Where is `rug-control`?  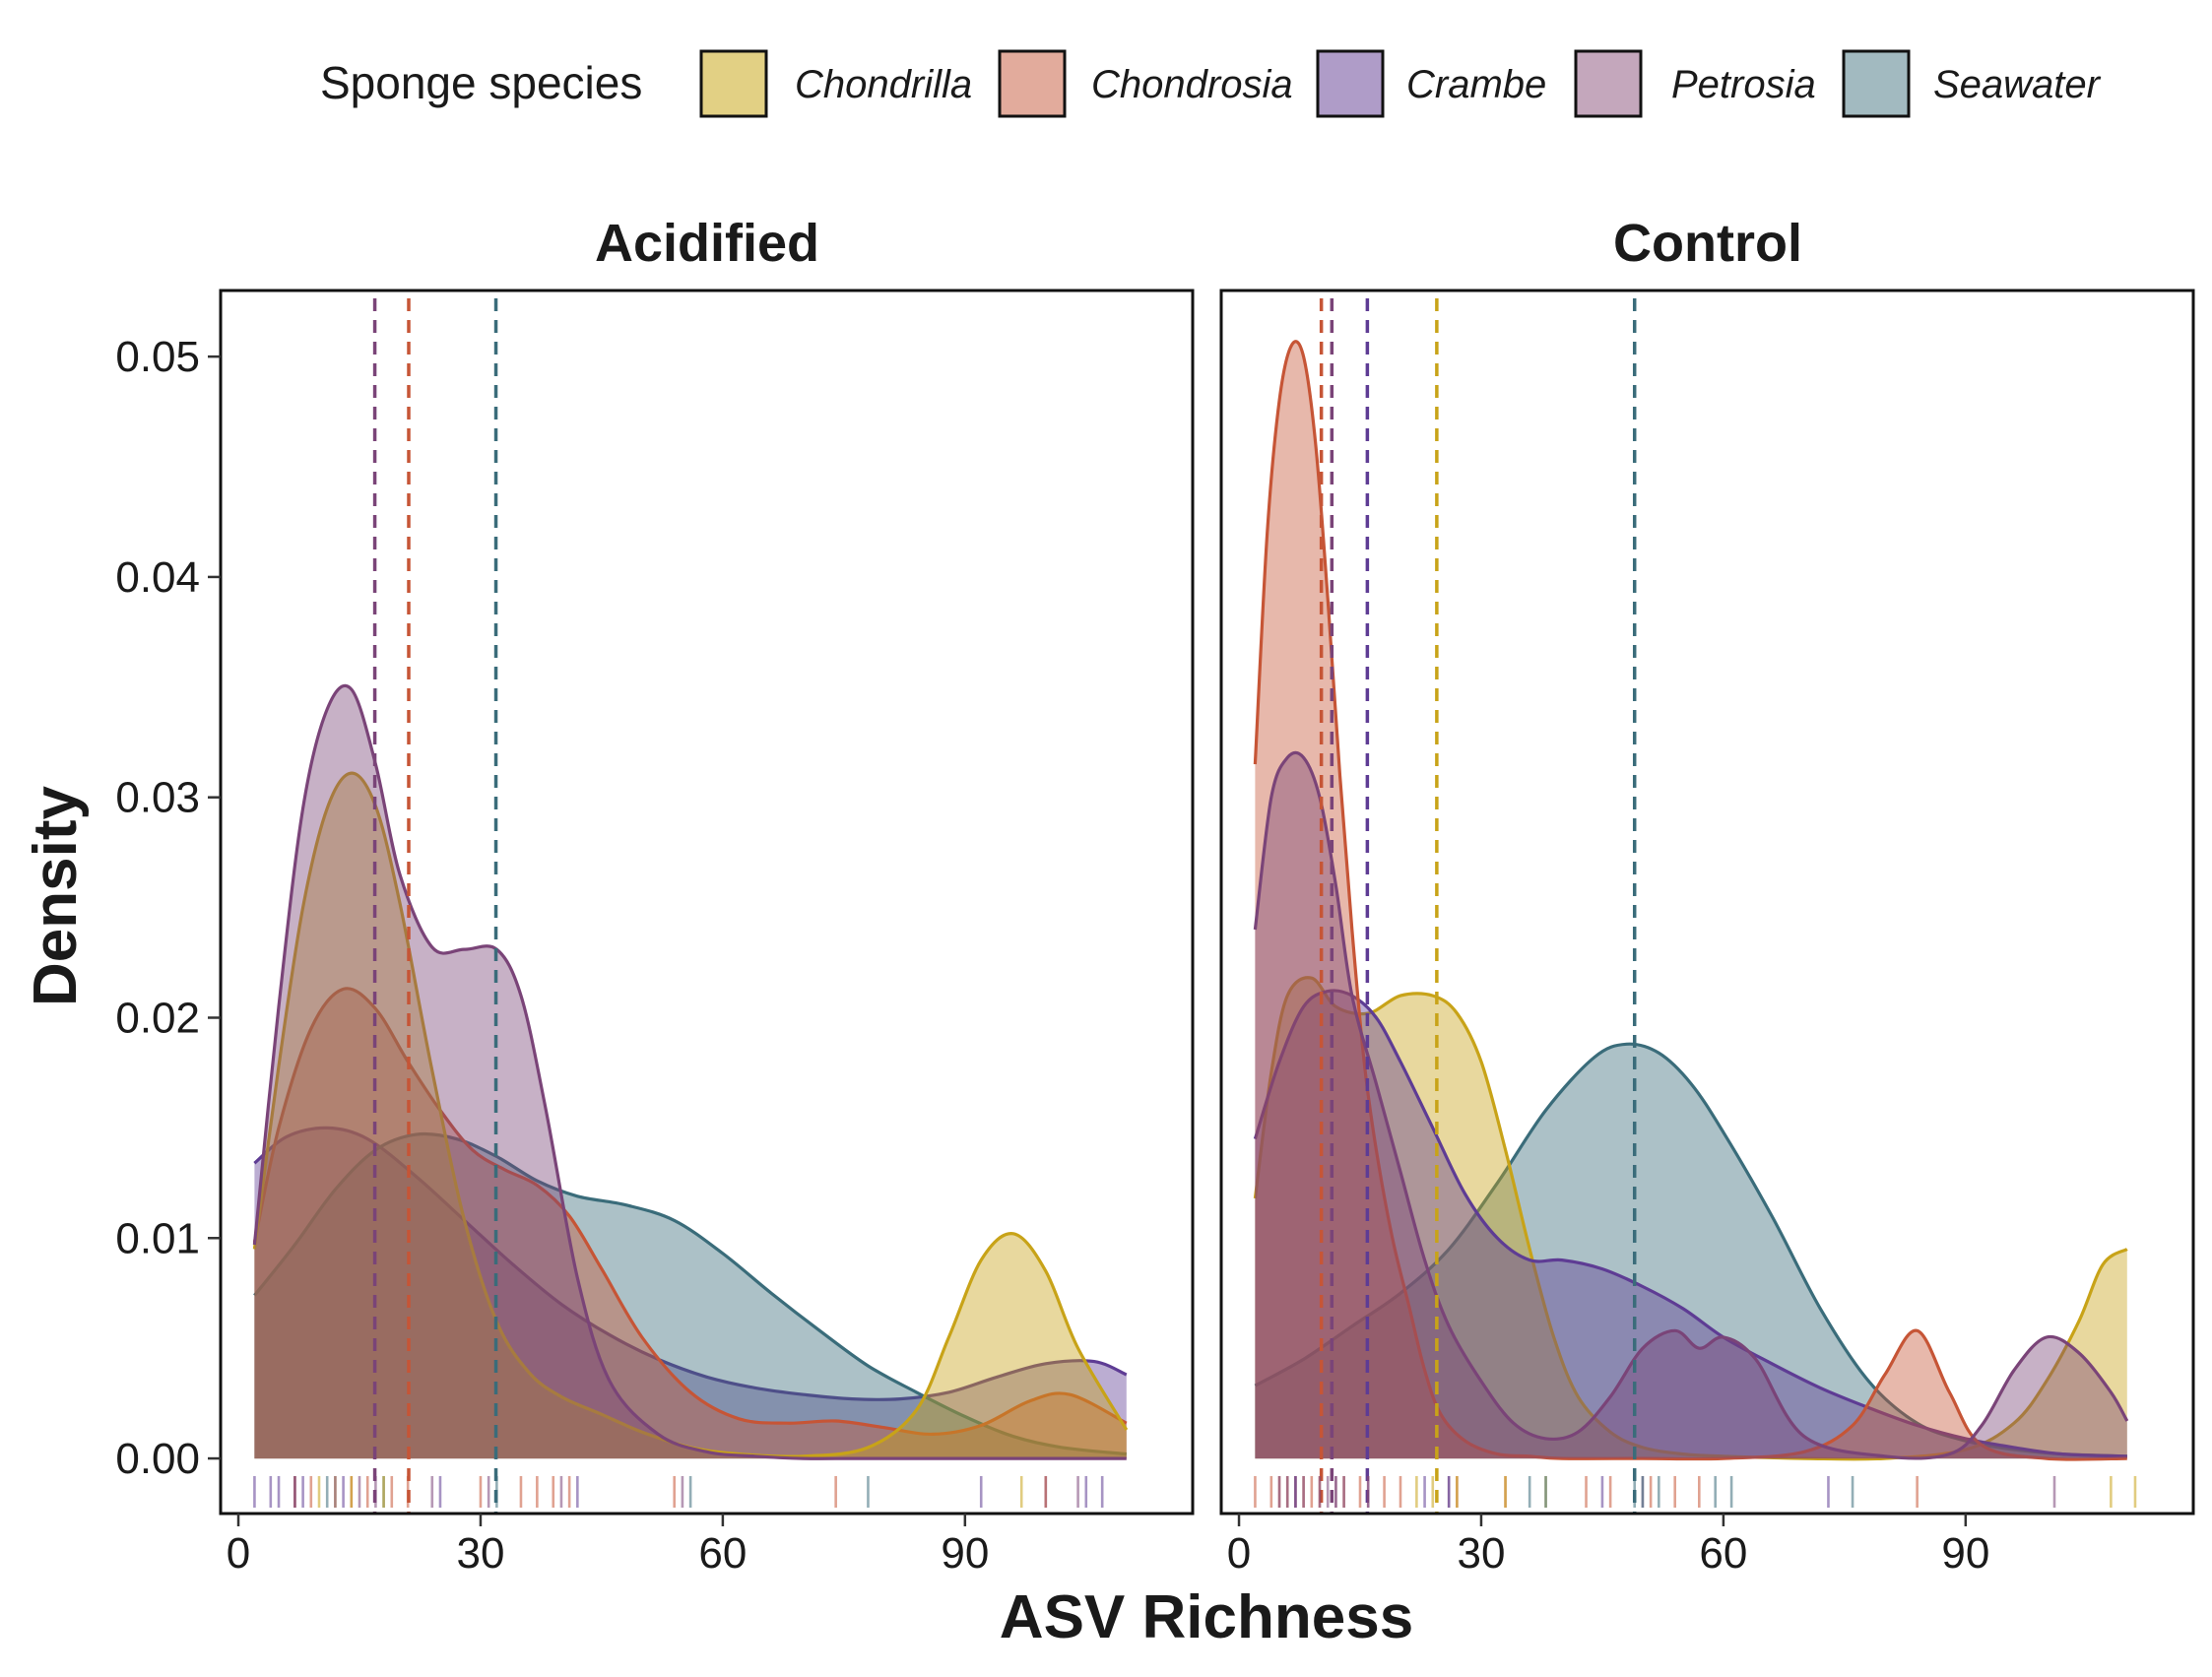
rug-control is located at coordinates (1695, 1492).